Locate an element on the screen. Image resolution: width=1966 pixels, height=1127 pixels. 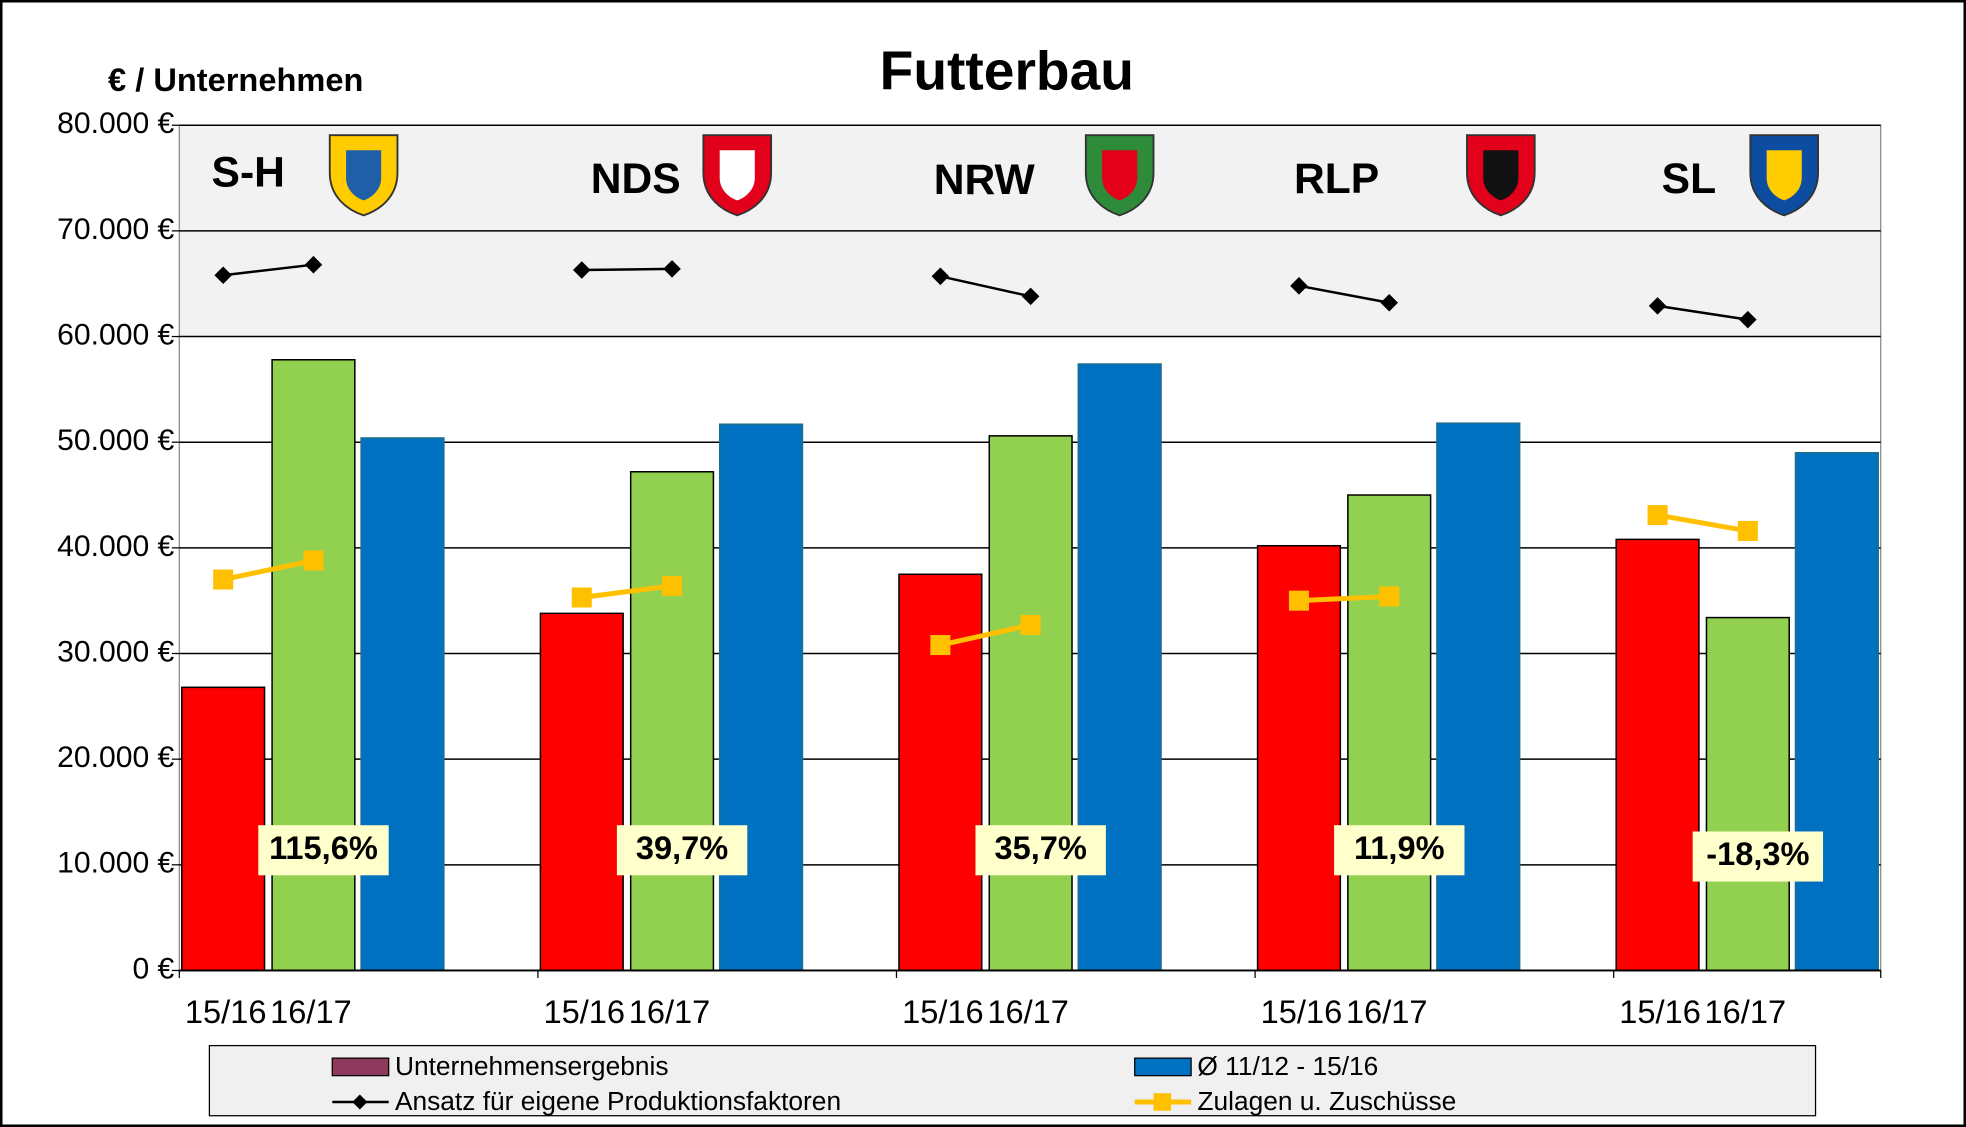
annotation: 39,7% is located at coordinates (682, 848).